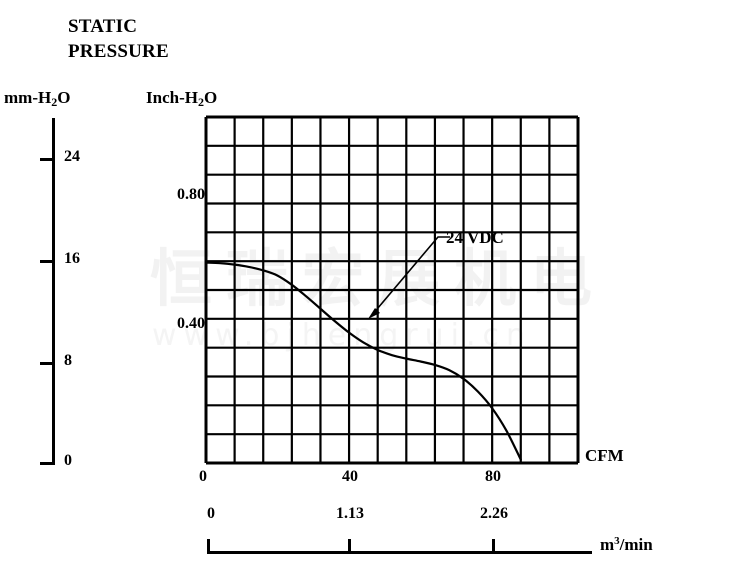  What do you see at coordinates (350, 476) in the screenshot?
I see `cfm-tick-label-40: 40` at bounding box center [350, 476].